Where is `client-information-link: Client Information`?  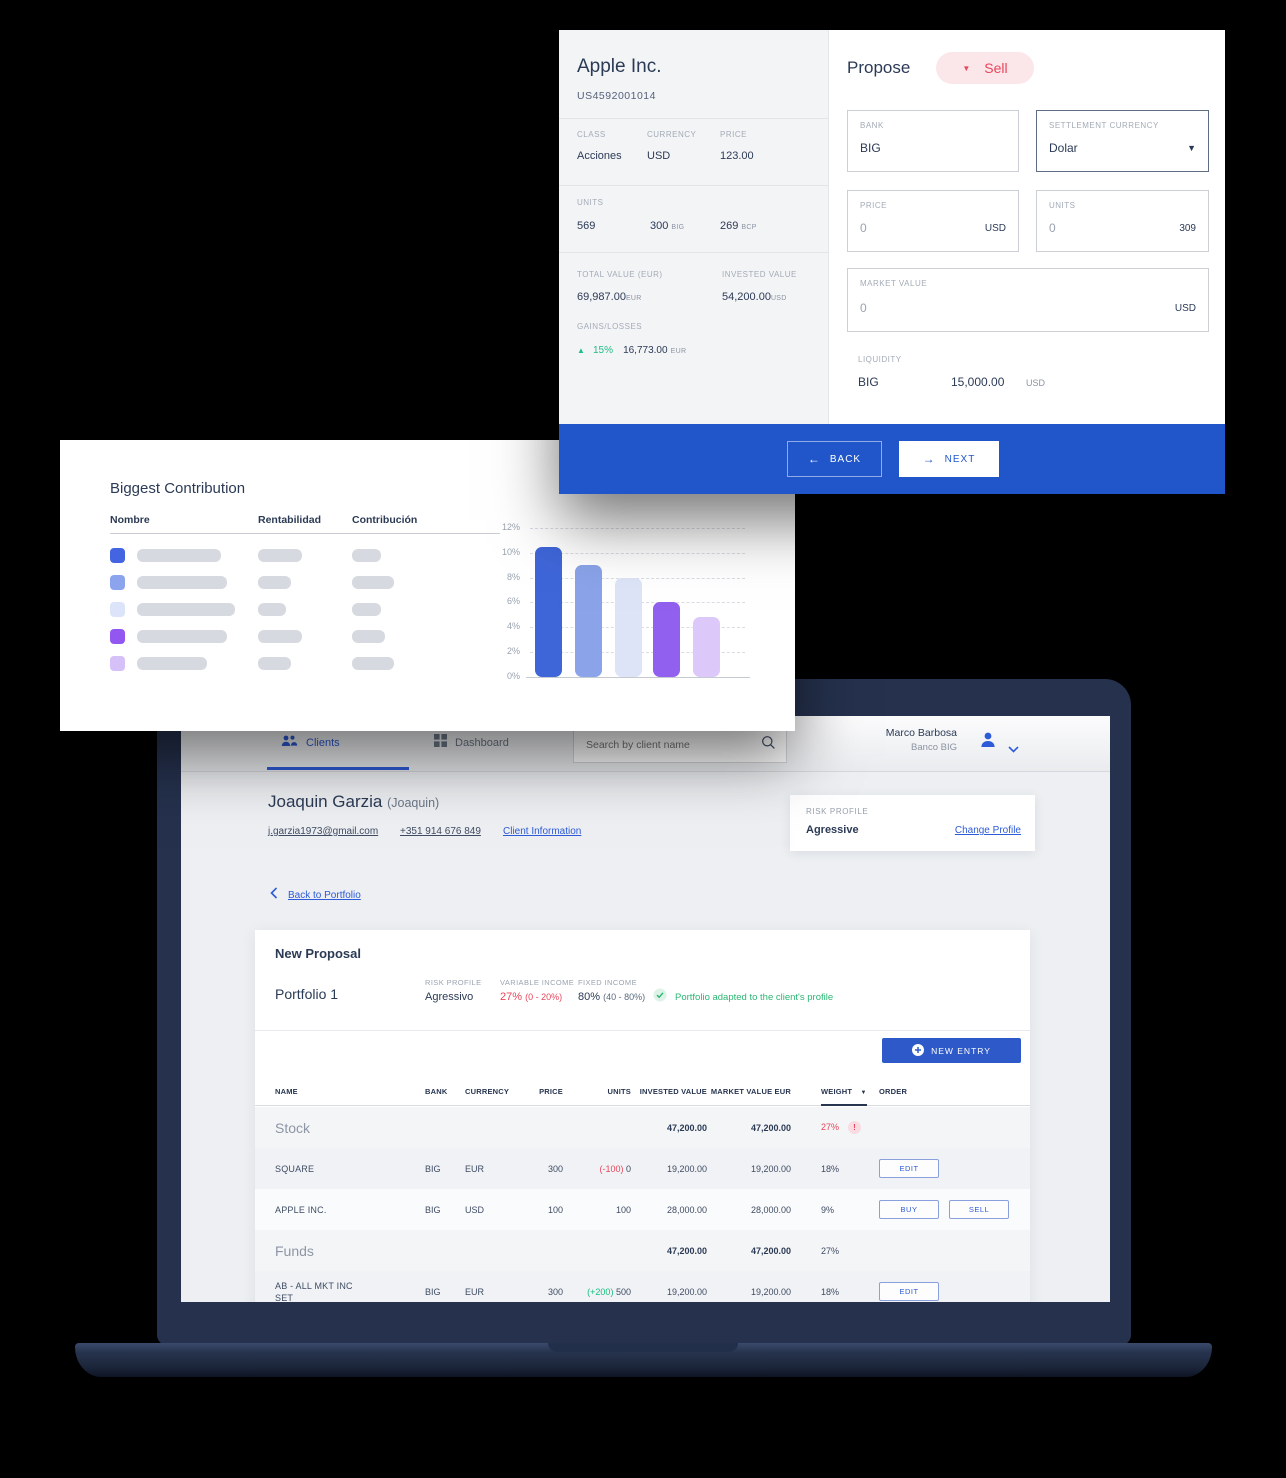 client-information-link: Client Information is located at coordinates (542, 831).